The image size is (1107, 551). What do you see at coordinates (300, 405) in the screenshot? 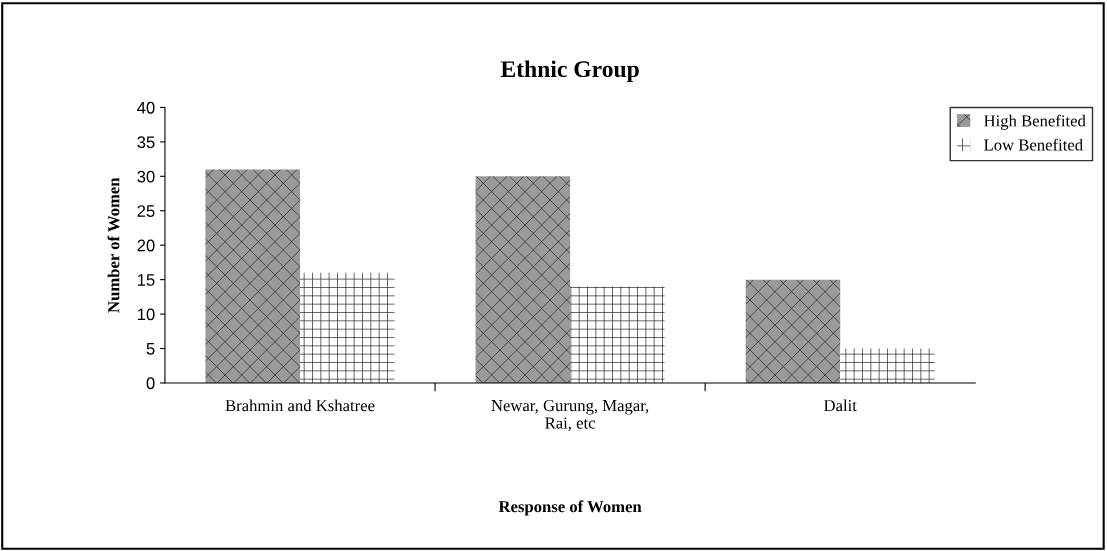
I see `x-tick-label: Brahmin and Kshatree` at bounding box center [300, 405].